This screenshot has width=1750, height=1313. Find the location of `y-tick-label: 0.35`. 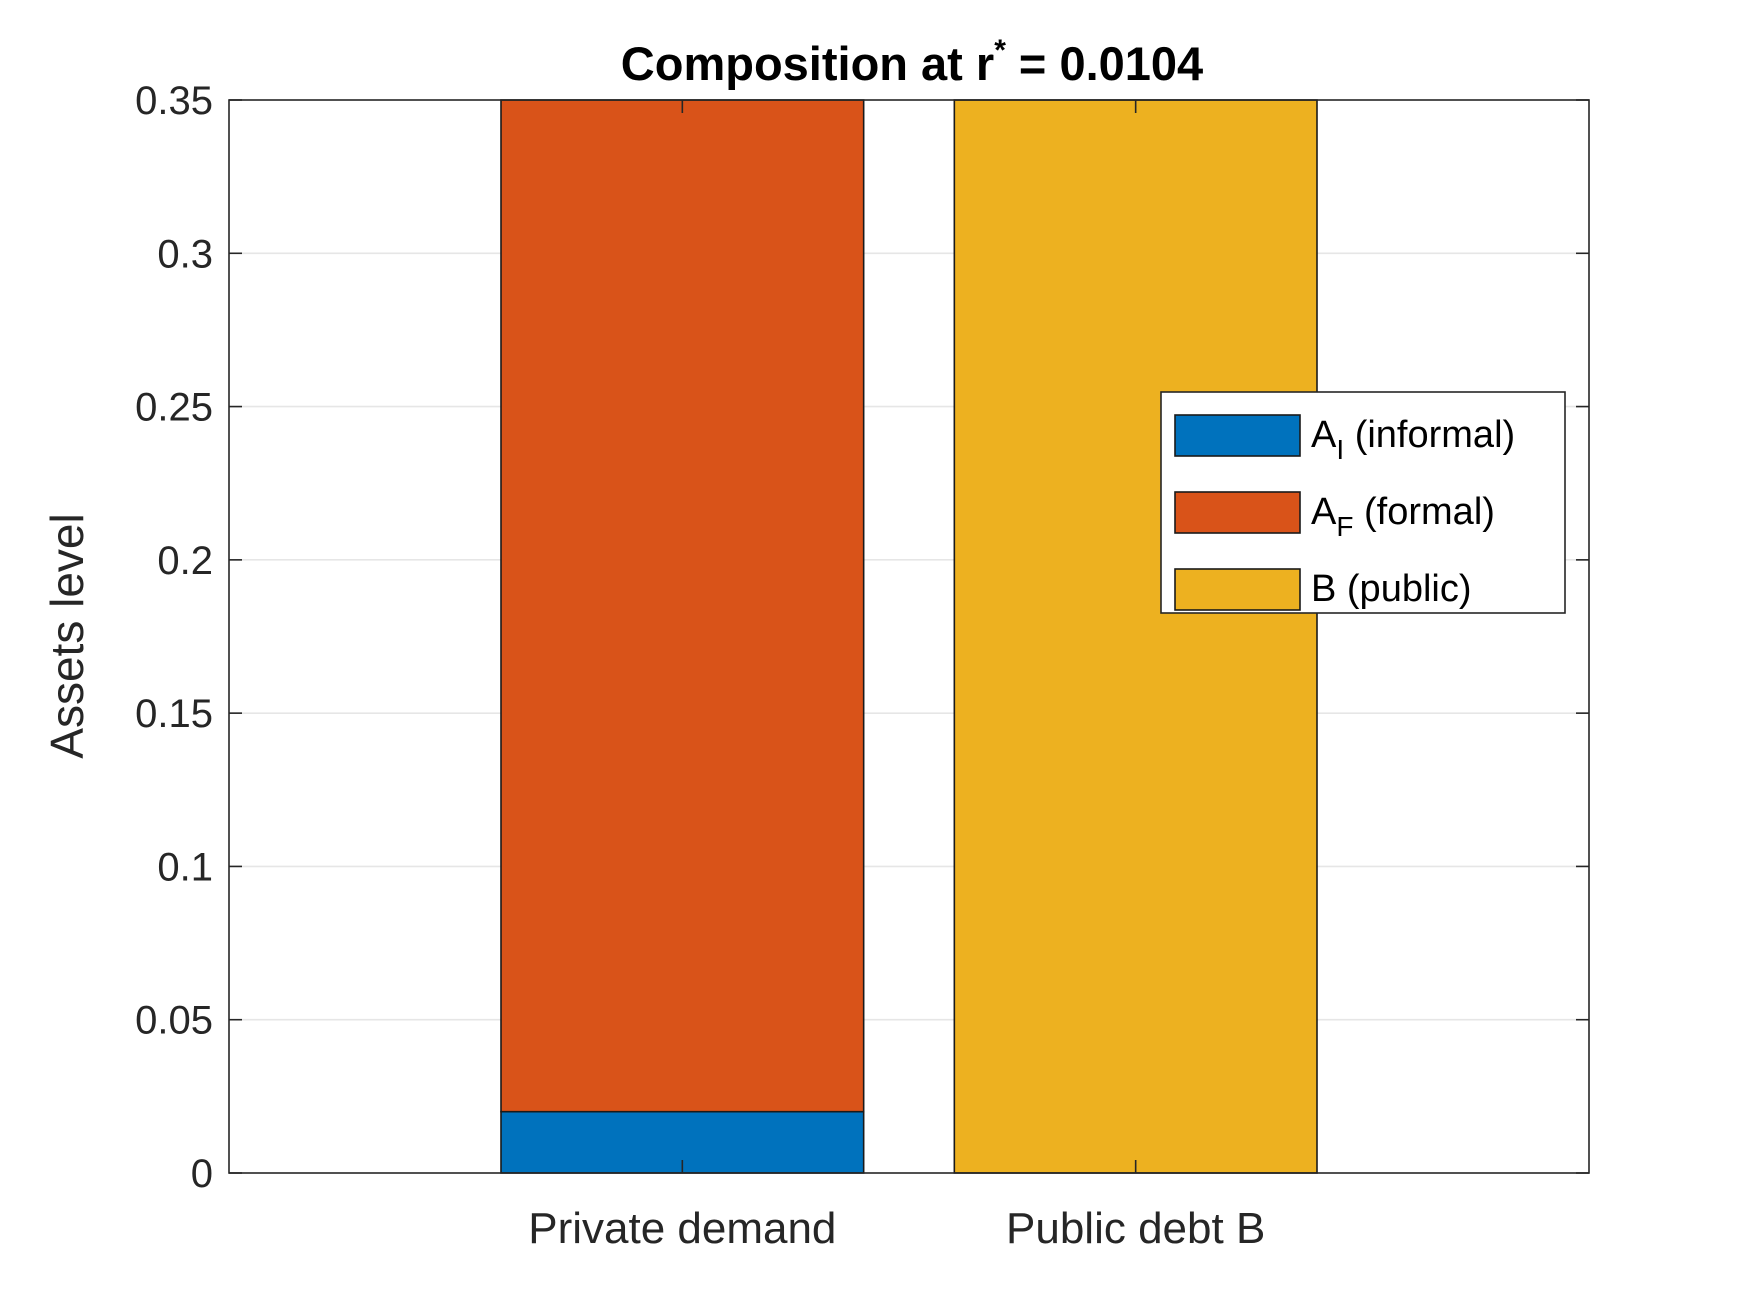

y-tick-label: 0.35 is located at coordinates (174, 101).